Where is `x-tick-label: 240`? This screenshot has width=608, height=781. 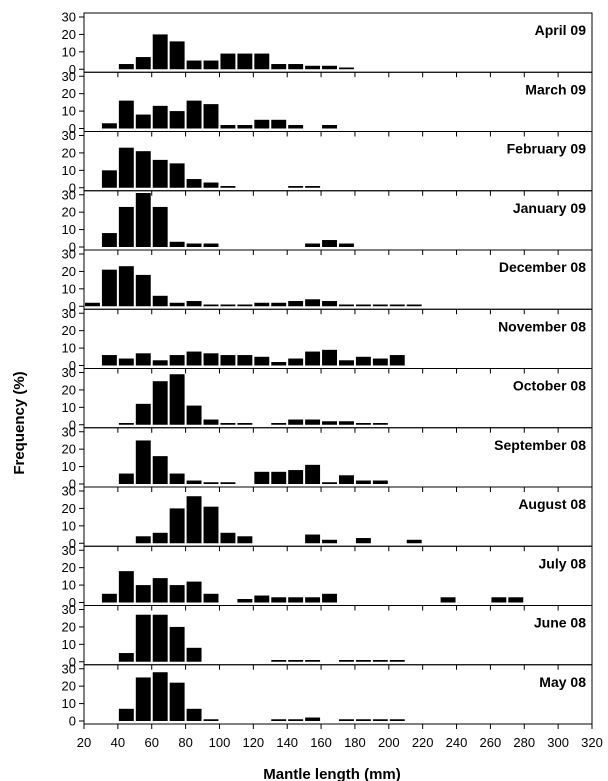
x-tick-label: 240 is located at coordinates (457, 742).